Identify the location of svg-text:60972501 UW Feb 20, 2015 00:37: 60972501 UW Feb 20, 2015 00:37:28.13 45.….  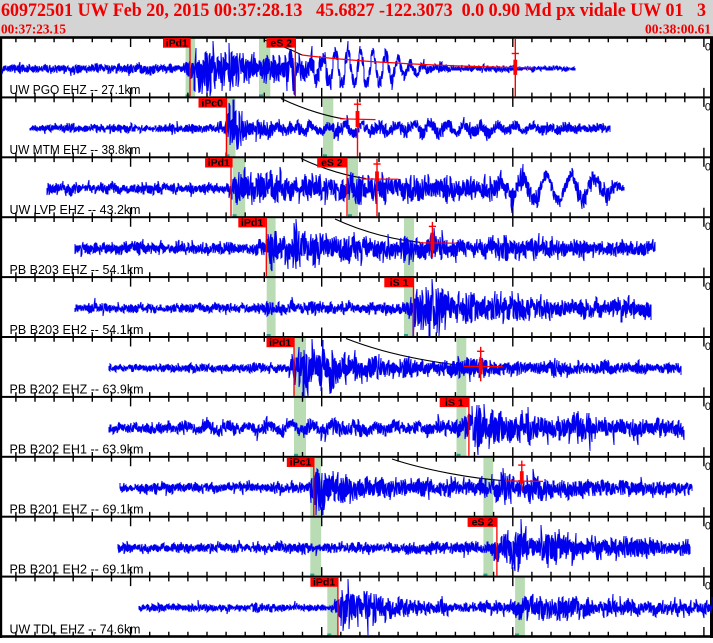
(353, 10).